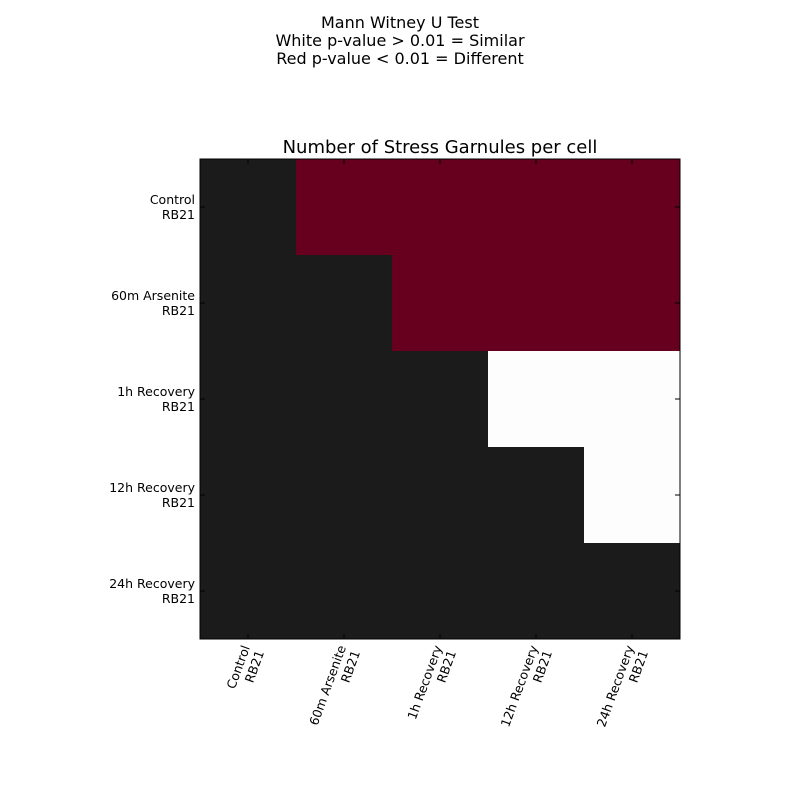 The image size is (800, 800). Describe the element at coordinates (440, 303) in the screenshot. I see `heatmap-cell-r1-c2` at that location.